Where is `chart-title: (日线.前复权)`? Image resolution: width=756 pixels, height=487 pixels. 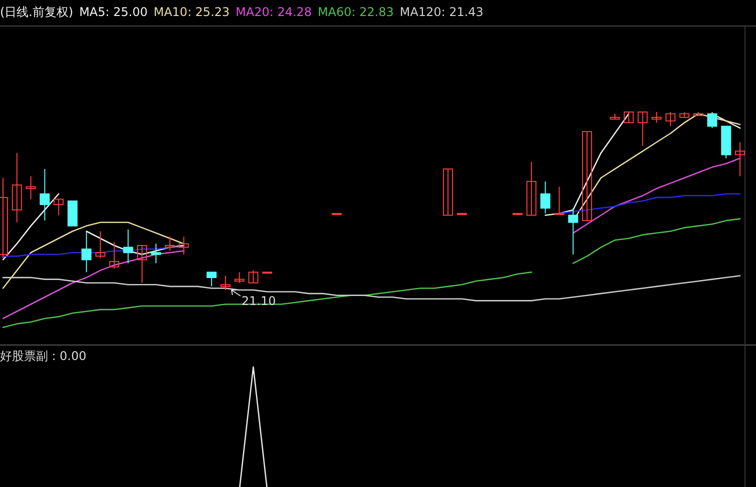
chart-title: (日线.前复权) is located at coordinates (37, 12).